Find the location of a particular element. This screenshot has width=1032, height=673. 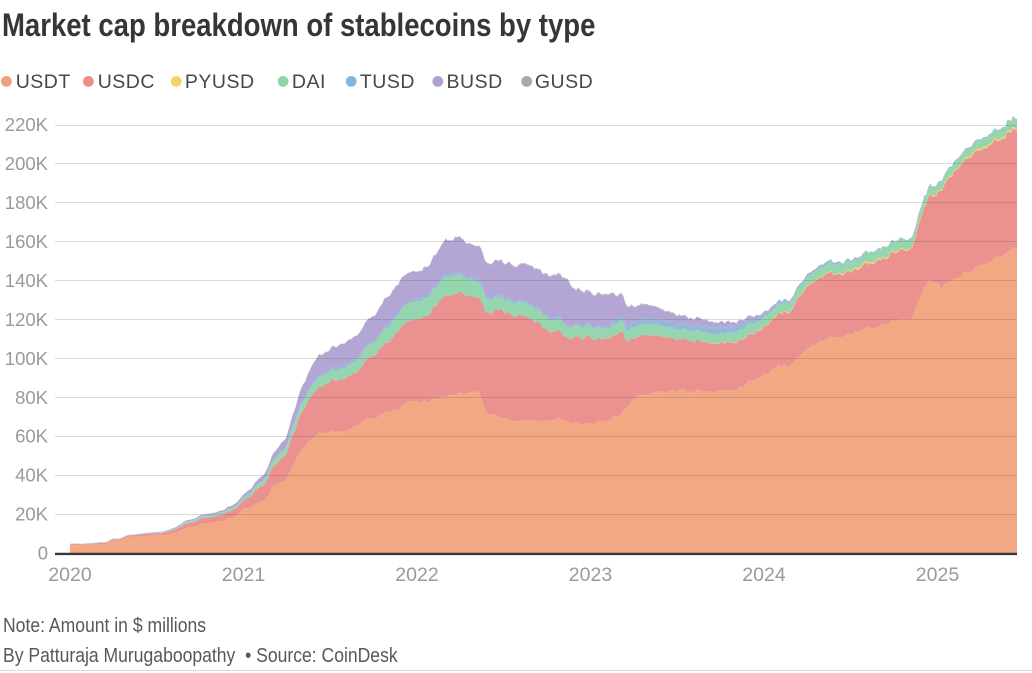

svg-text: 2022 is located at coordinates (416, 575).